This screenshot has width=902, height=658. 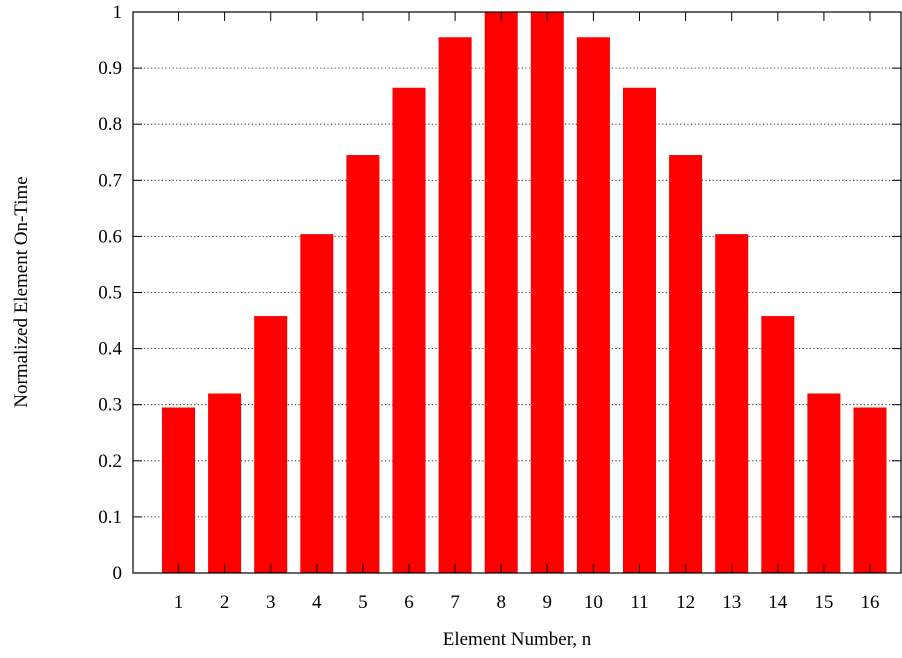 What do you see at coordinates (527, 602) in the screenshot?
I see `x-tick-labels: 1 2 3 4 5 6 7 8 9 10 11 12 13 14 15 16` at bounding box center [527, 602].